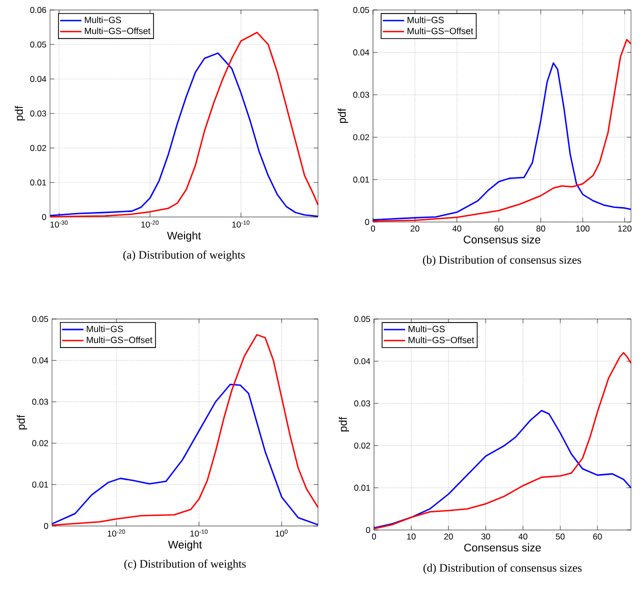 The width and height of the screenshot is (643, 599). What do you see at coordinates (541, 229) in the screenshot?
I see `x-tick-label: 80` at bounding box center [541, 229].